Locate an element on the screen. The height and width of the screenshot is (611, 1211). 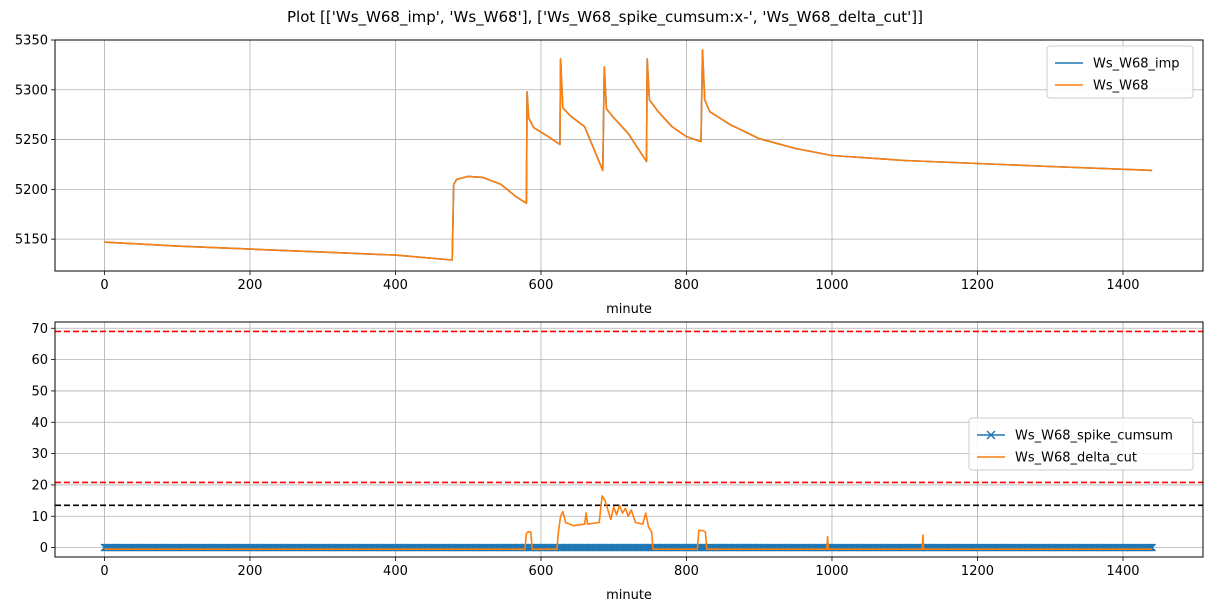
bottom-legend: Ws_W68_spike_cumsum Ws_W68_delta_cut is located at coordinates (1081, 444).